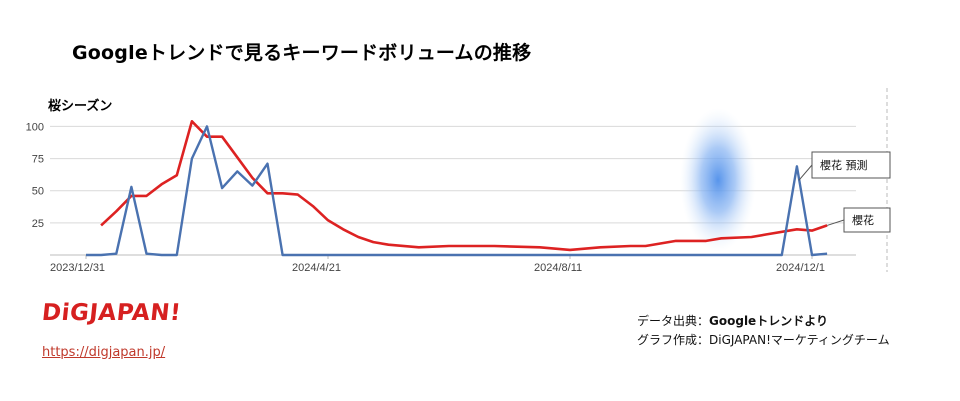 Image resolution: width=960 pixels, height=401 pixels. Describe the element at coordinates (111, 313) in the screenshot. I see `brand-logo: DiGJAPAN!` at that location.